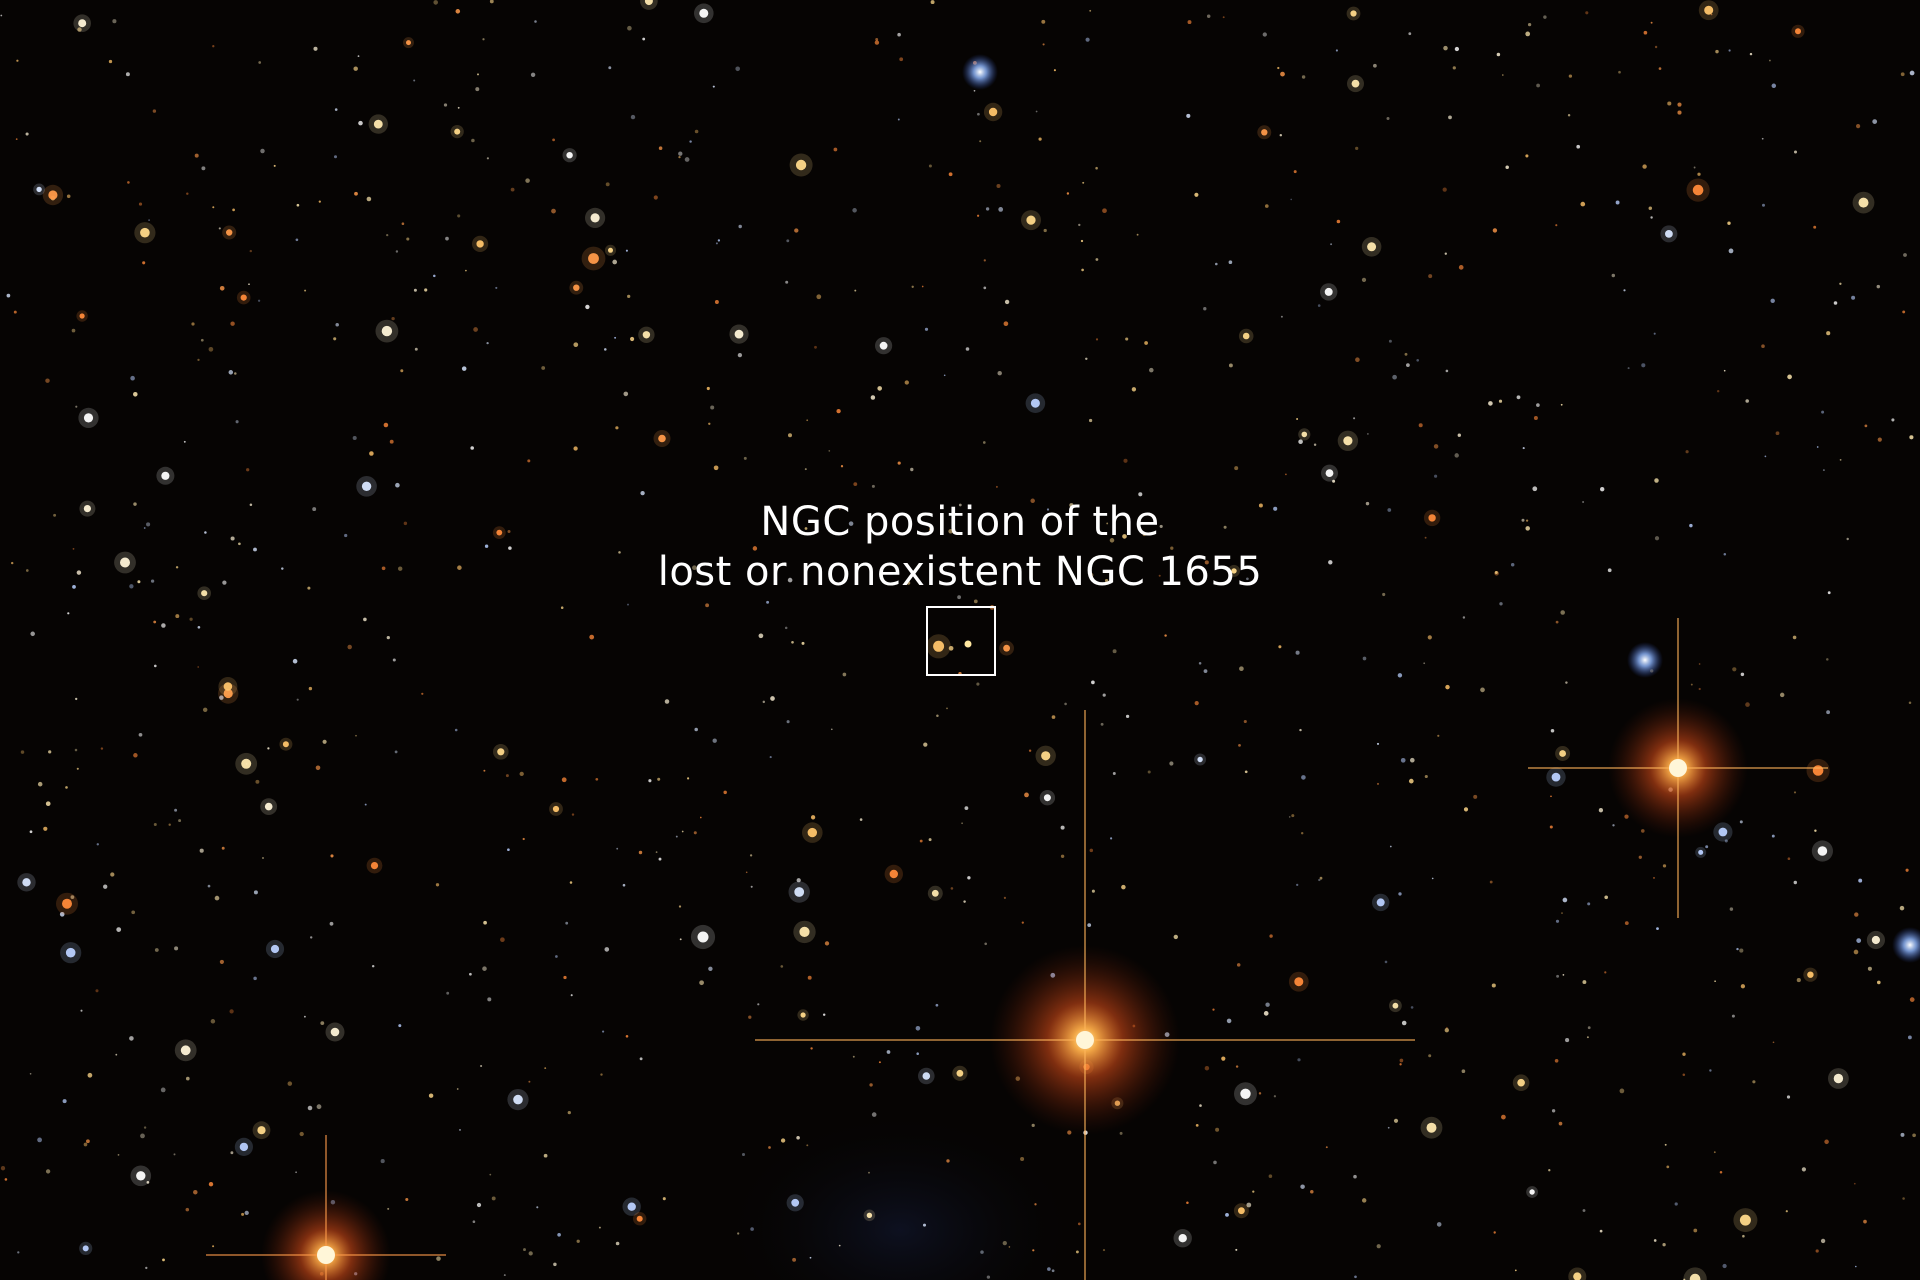 Image resolution: width=1920 pixels, height=1280 pixels. What do you see at coordinates (1695, 1273) in the screenshot?
I see `star-glow` at bounding box center [1695, 1273].